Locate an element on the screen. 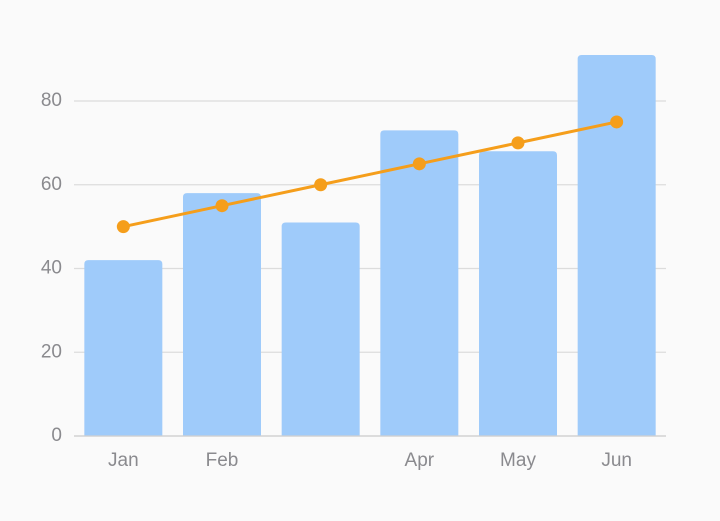 This screenshot has height=521, width=720. x-tick-label: May is located at coordinates (518, 460).